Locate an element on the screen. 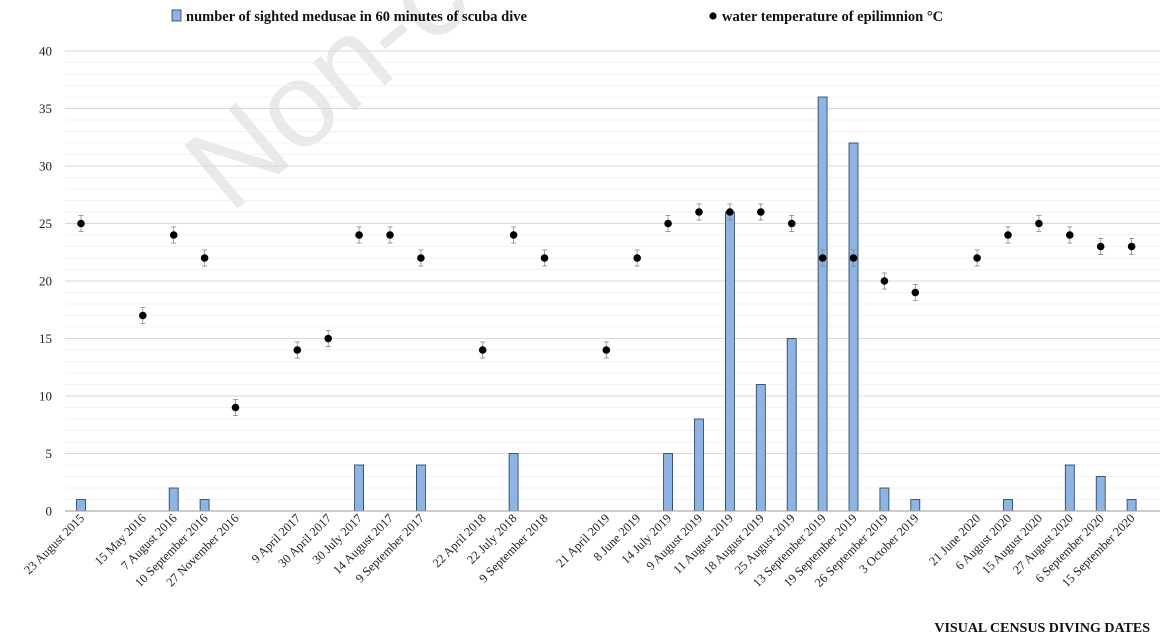  watermark-text: Non-co is located at coordinates (352, 117).